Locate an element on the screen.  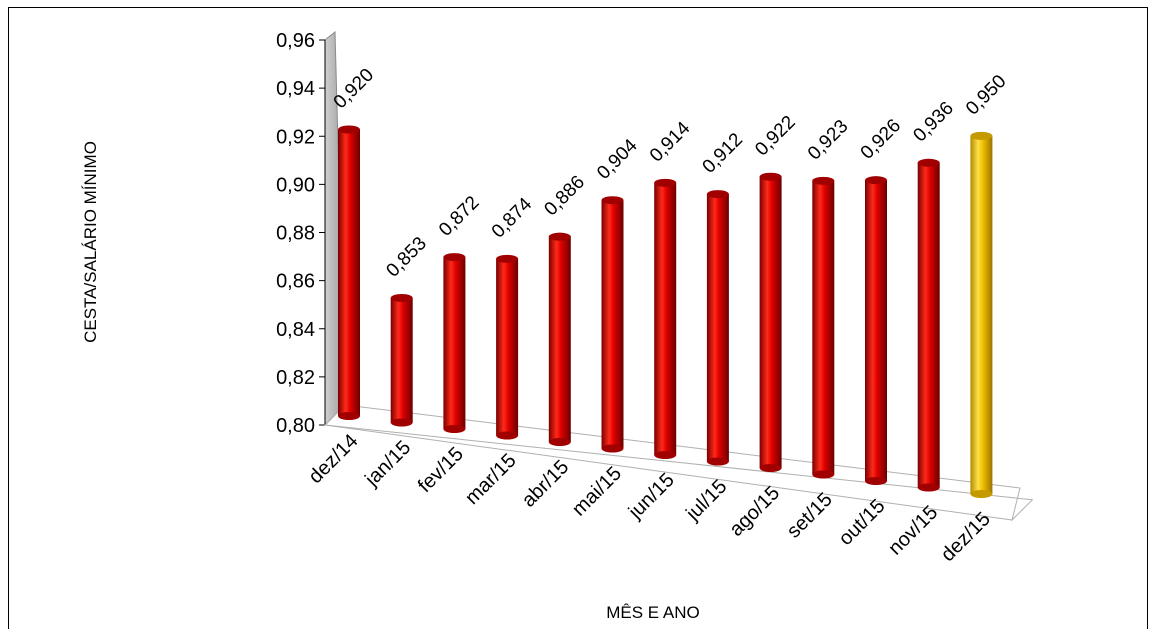
y-tick-label: 0,82 is located at coordinates (295, 378).